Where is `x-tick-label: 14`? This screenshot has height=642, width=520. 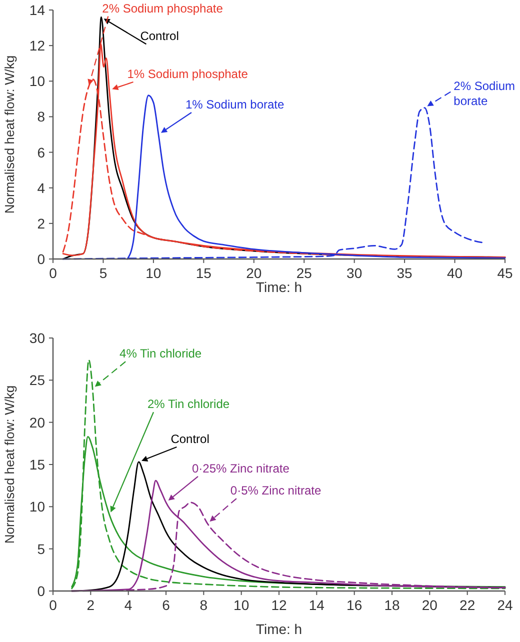
x-tick-label: 14 is located at coordinates (316, 605).